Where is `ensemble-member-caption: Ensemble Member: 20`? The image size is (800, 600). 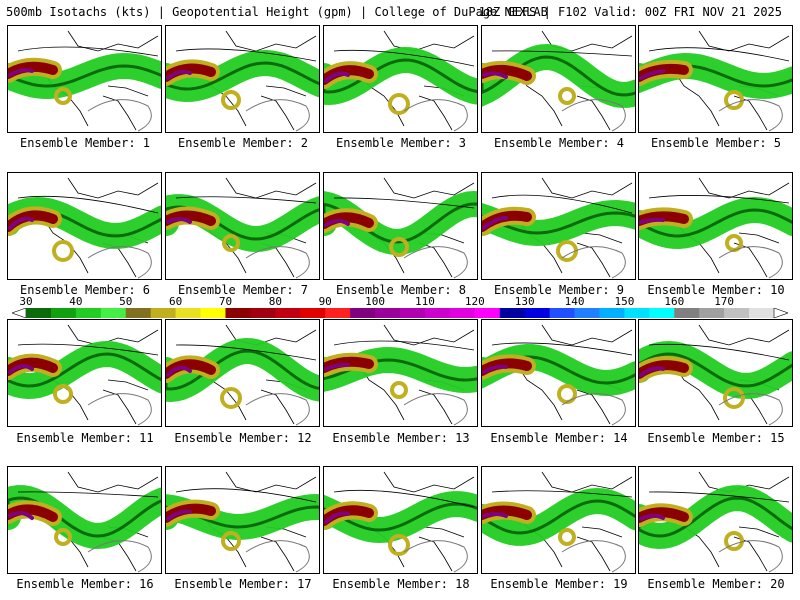
ensemble-member-caption: Ensemble Member: 20 is located at coordinates (716, 584).